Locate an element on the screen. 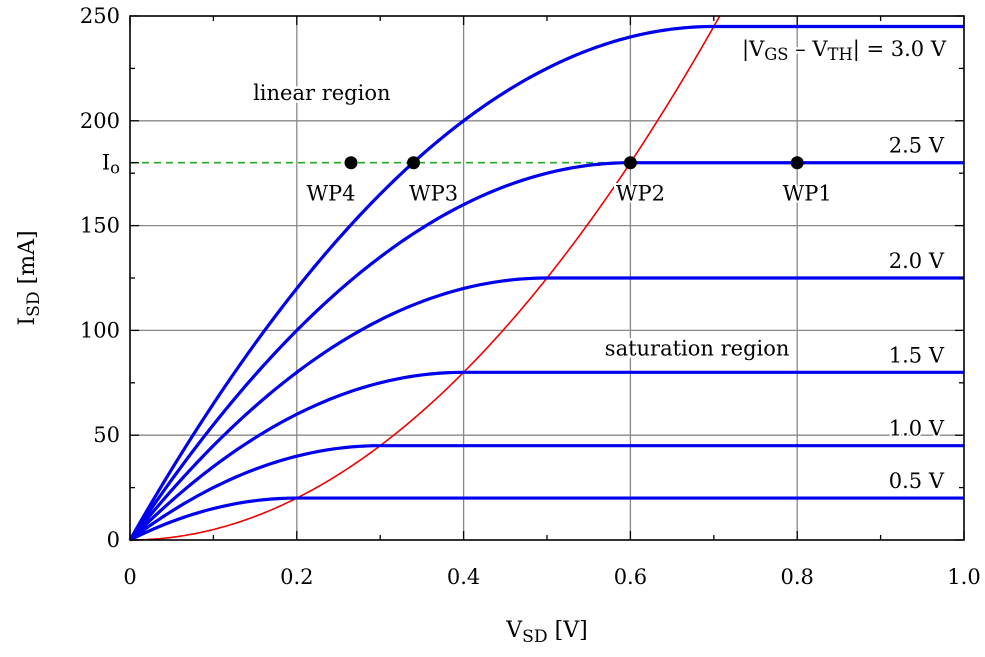  y-tick-label-1: 50 is located at coordinates (106, 435).